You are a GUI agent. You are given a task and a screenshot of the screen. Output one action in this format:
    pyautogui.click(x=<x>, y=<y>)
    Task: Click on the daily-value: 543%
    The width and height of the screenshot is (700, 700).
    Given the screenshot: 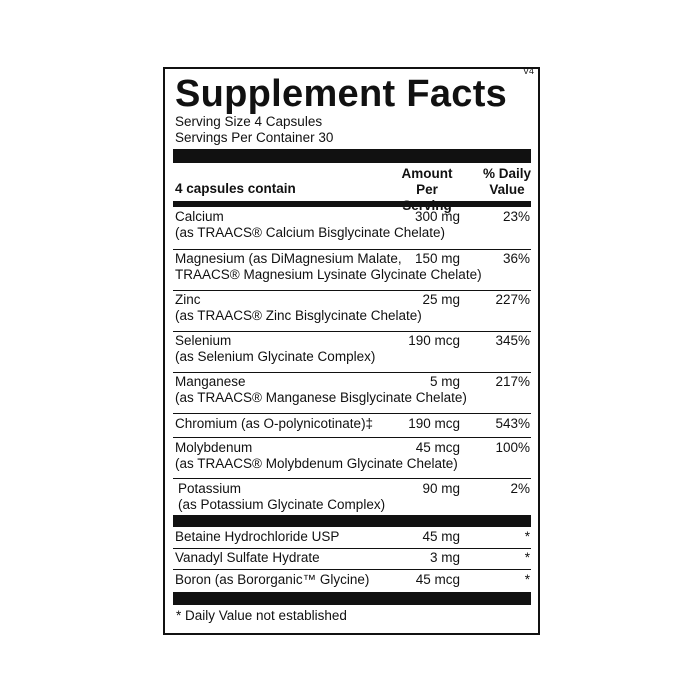 What is the action you would take?
    pyautogui.click(x=512, y=423)
    